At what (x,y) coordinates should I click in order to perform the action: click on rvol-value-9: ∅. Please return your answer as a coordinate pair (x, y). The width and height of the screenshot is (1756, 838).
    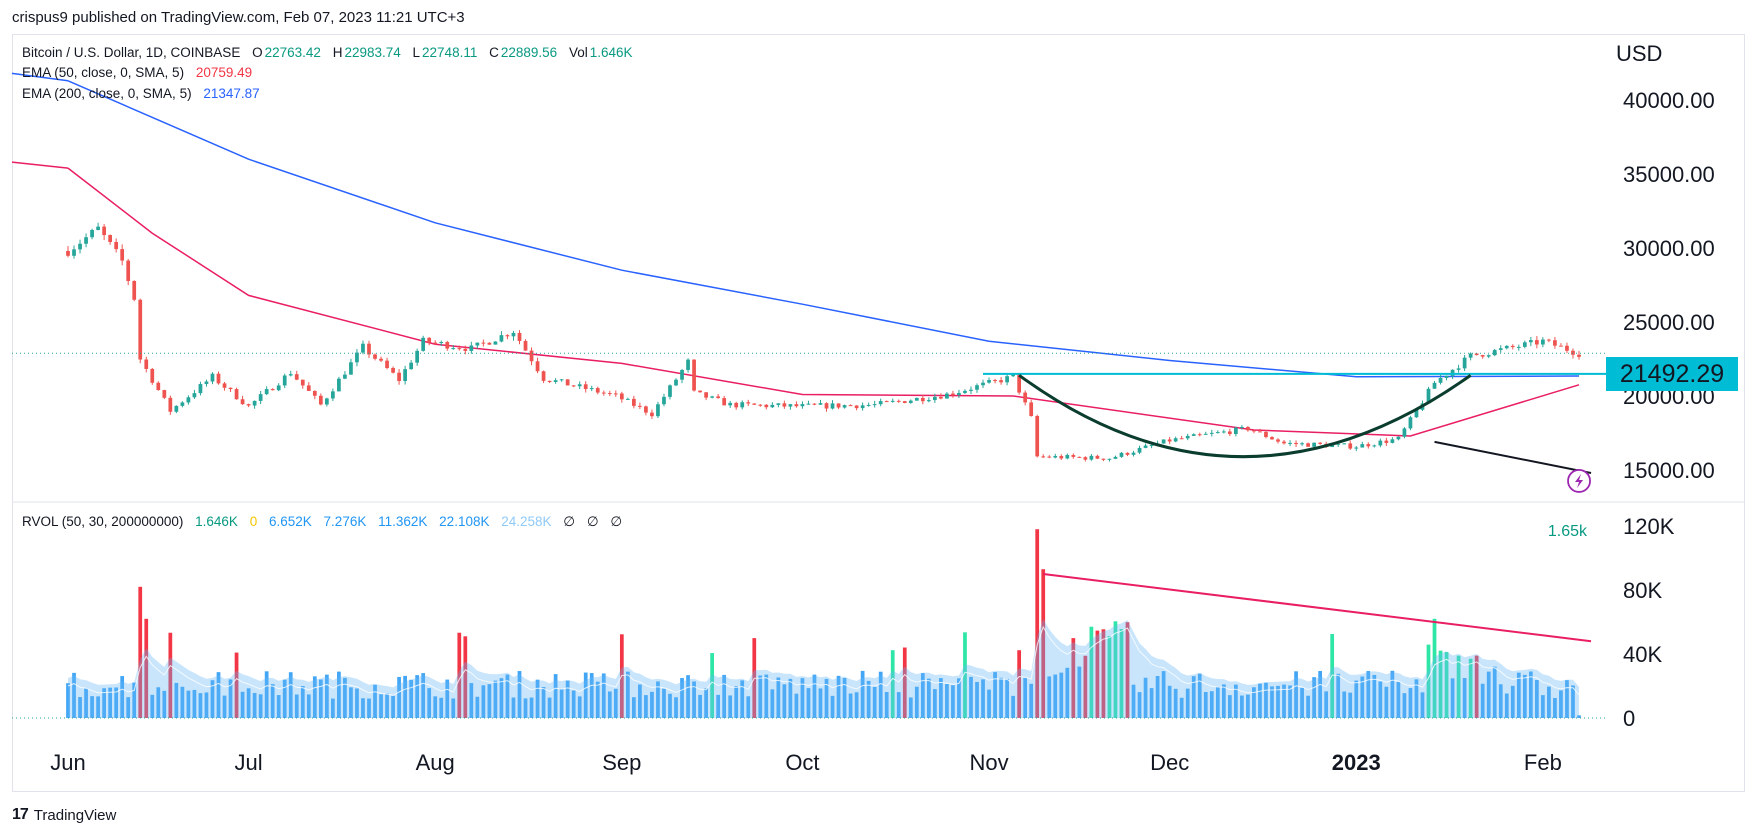
    Looking at the image, I should click on (592, 521).